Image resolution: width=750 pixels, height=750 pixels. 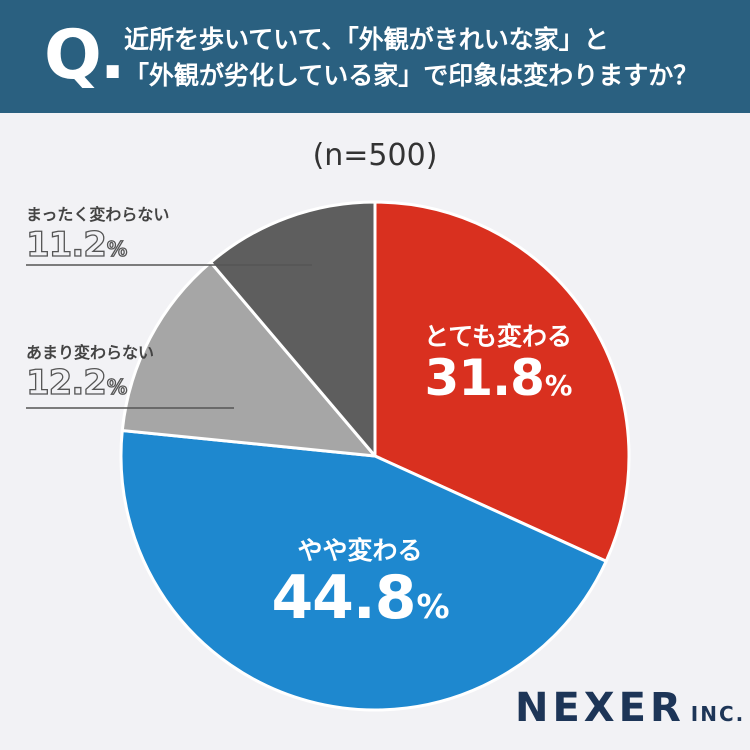 What do you see at coordinates (432, 606) in the screenshot?
I see `slice-pct-somewhat-unit: %` at bounding box center [432, 606].